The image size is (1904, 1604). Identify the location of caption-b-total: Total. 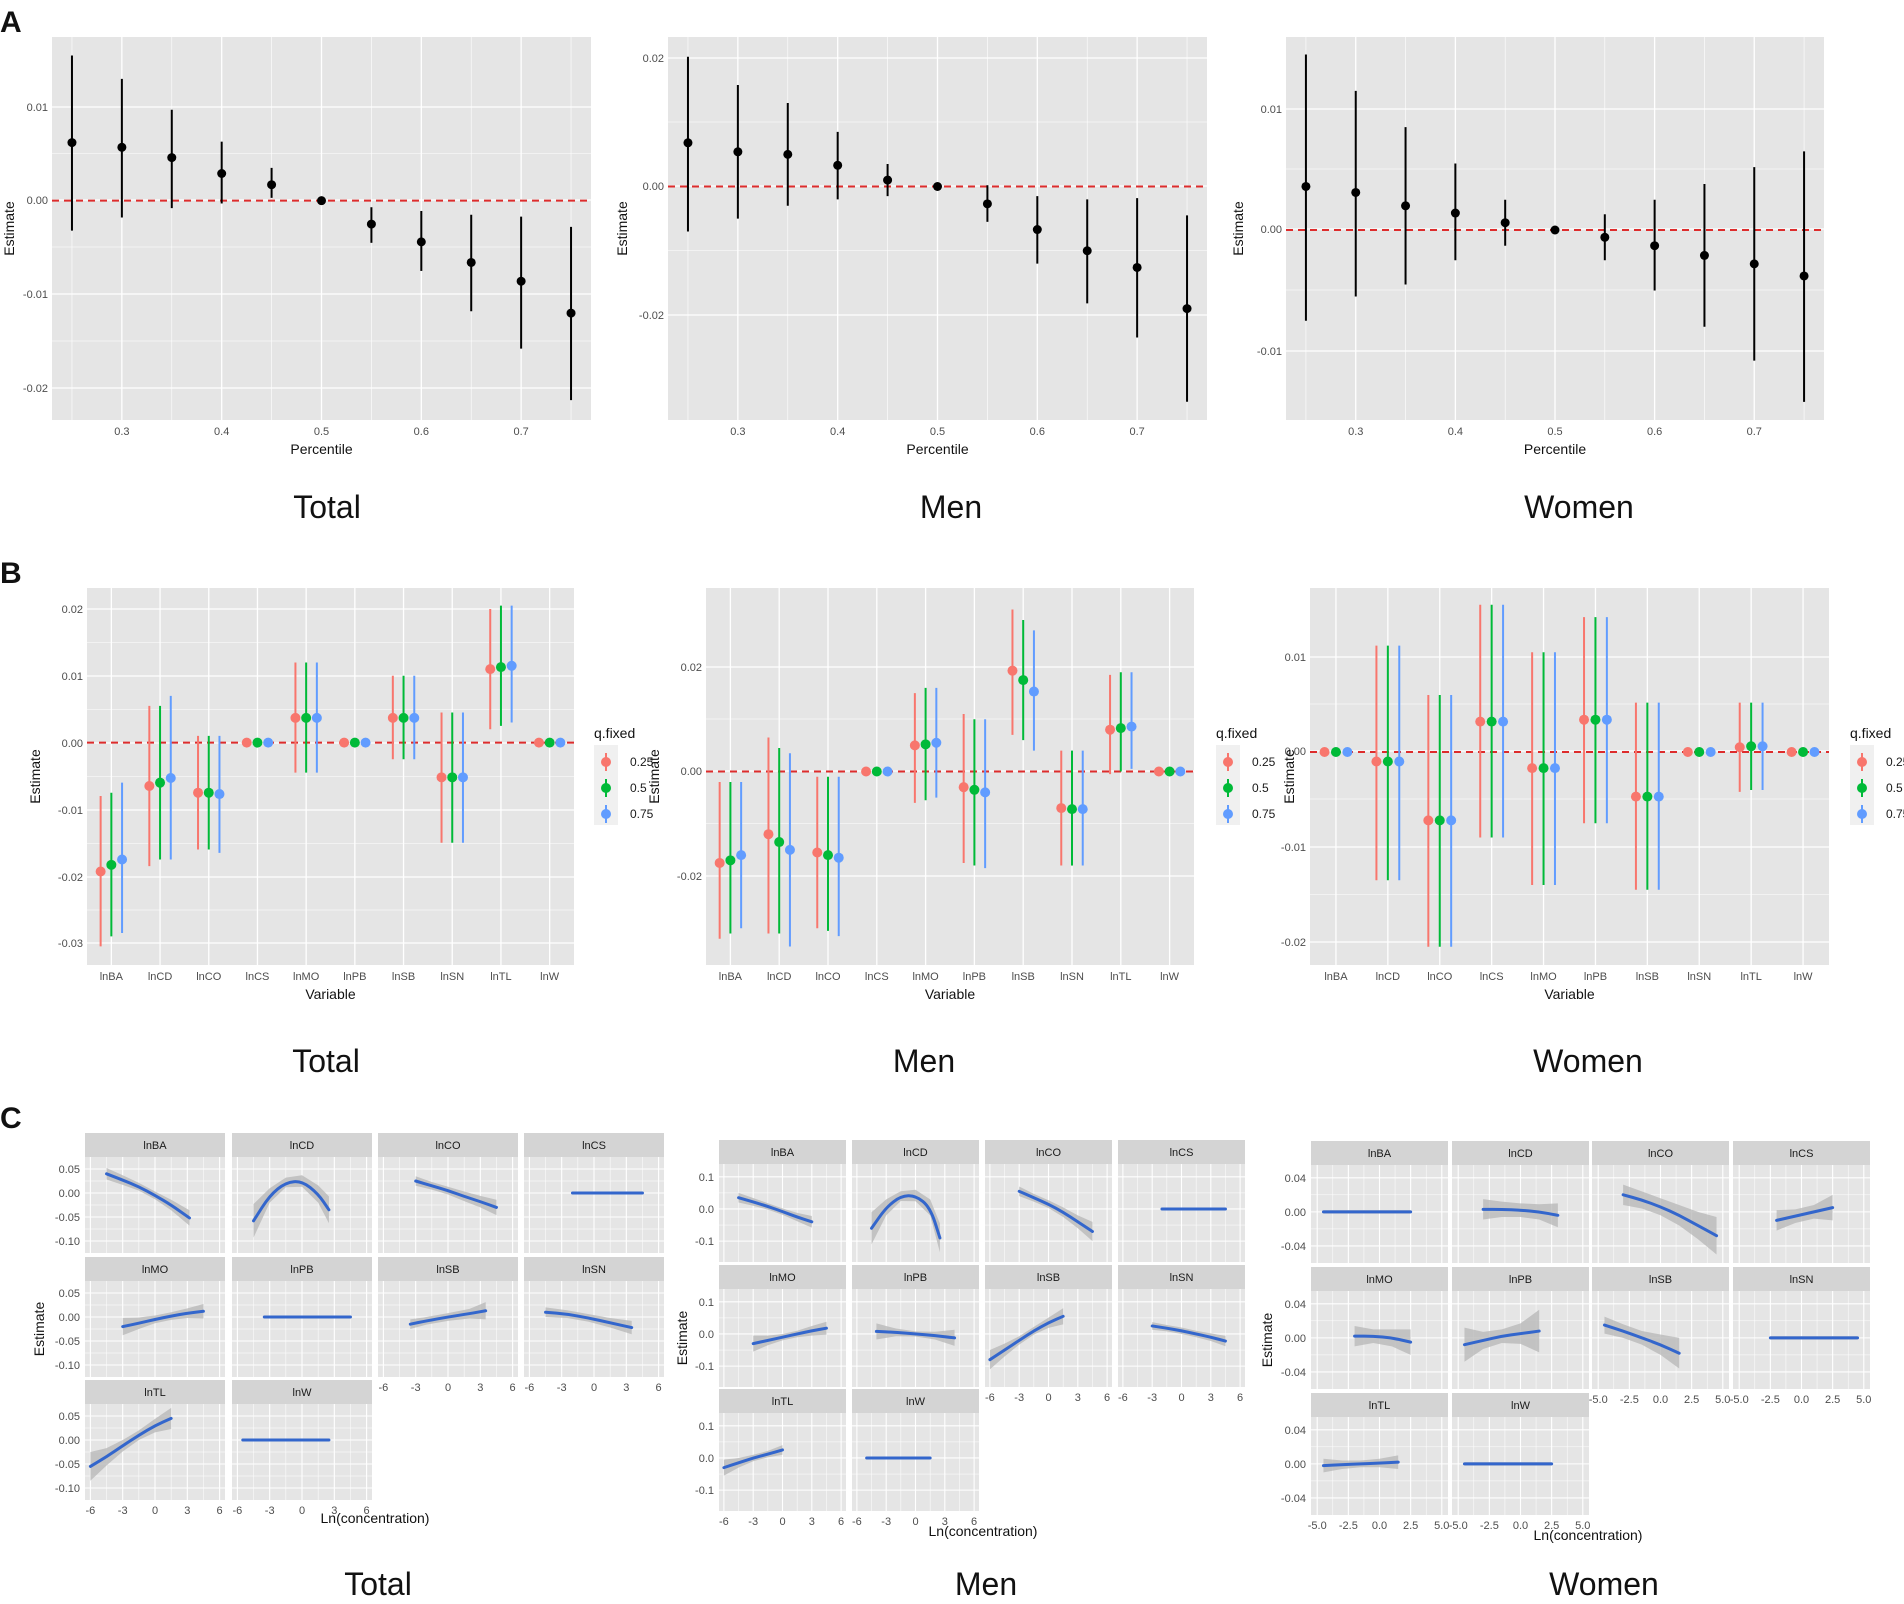
(326, 1061).